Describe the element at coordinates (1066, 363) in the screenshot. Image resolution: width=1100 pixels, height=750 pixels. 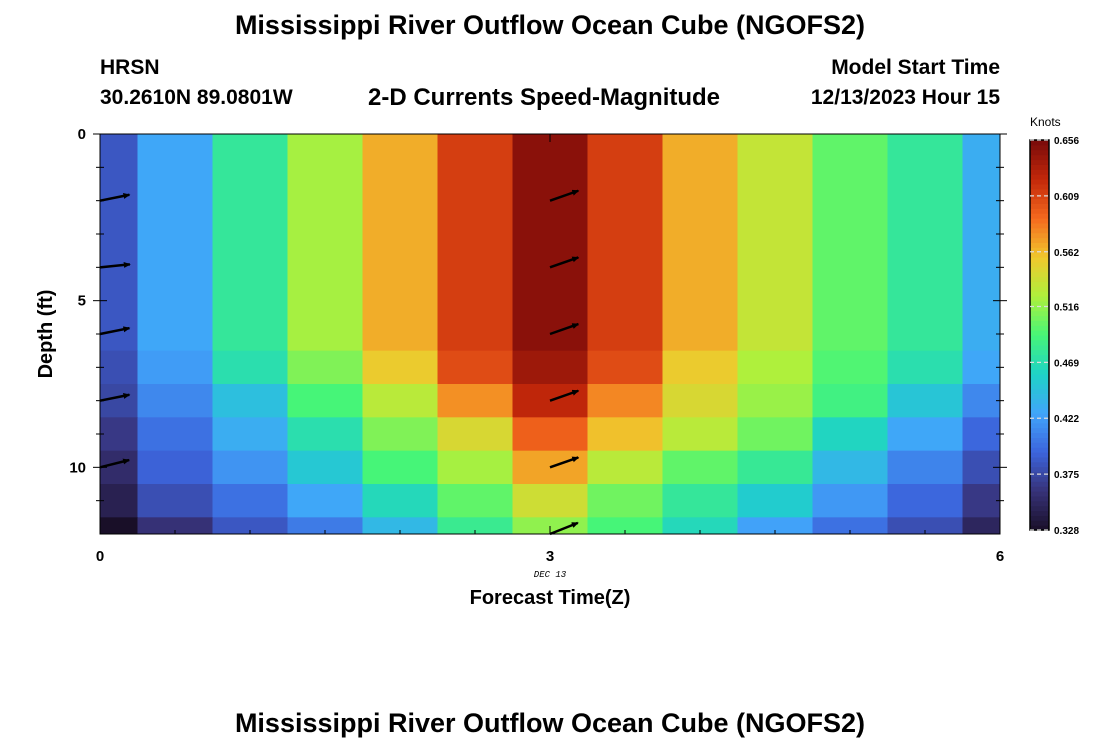
I see `colorbar-tick-label: 0.469` at that location.